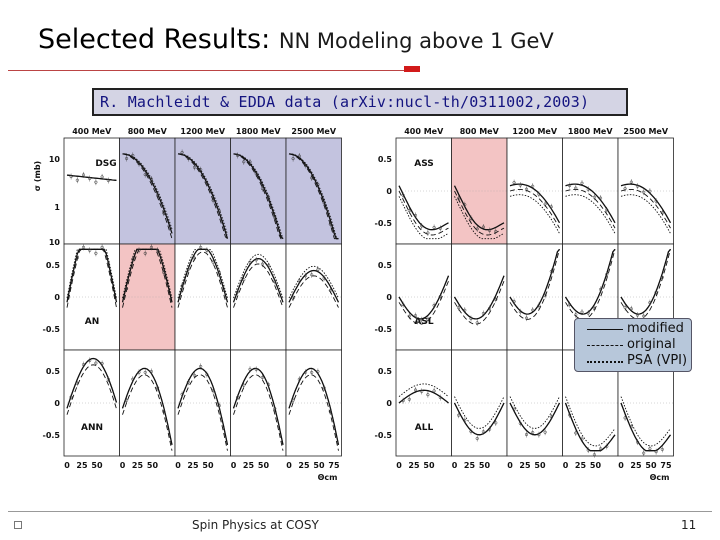 This screenshot has height=540, width=720. Describe the element at coordinates (55, 242) in the screenshot. I see `y-tick-label: 10` at that location.